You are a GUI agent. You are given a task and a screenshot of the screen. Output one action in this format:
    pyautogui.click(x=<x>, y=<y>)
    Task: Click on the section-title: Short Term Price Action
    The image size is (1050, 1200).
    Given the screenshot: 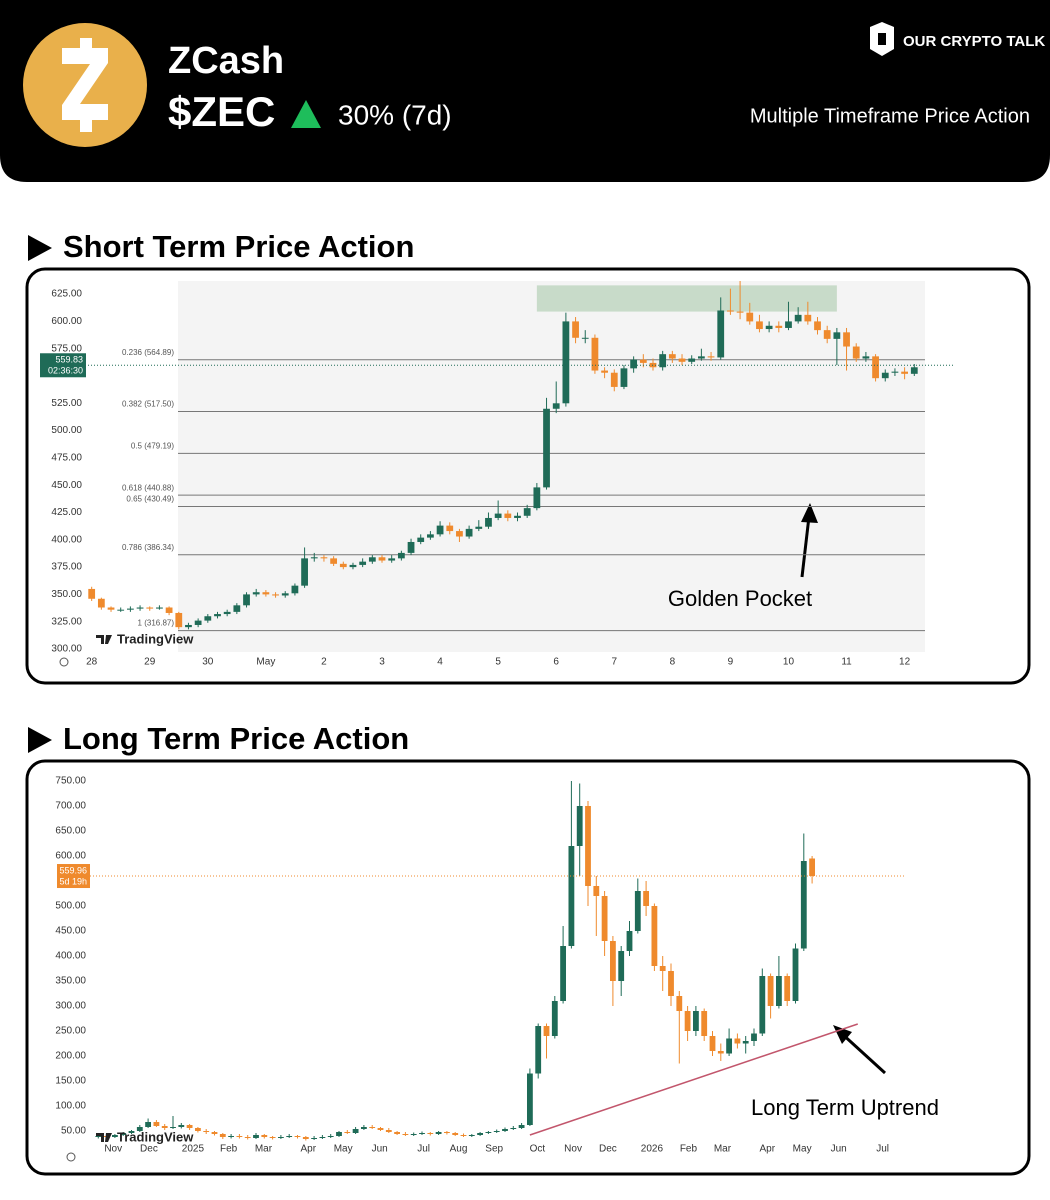 What is the action you would take?
    pyautogui.click(x=238, y=246)
    